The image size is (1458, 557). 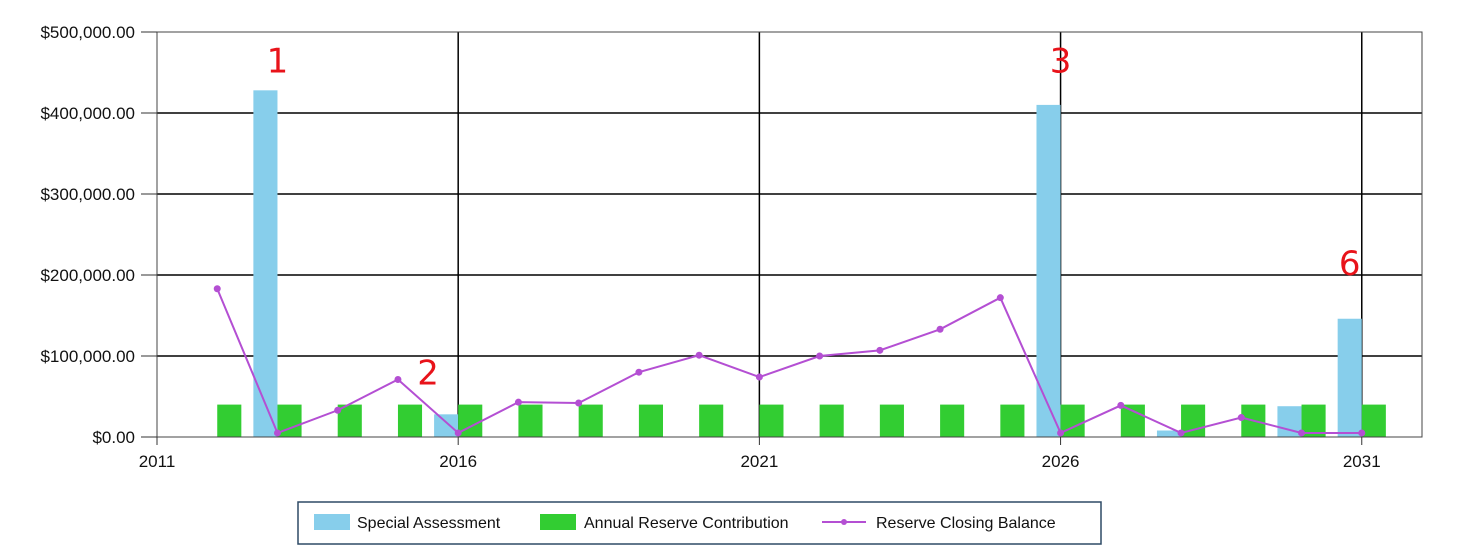 I want to click on y-tick-label: $400,000.00, so click(x=87, y=113).